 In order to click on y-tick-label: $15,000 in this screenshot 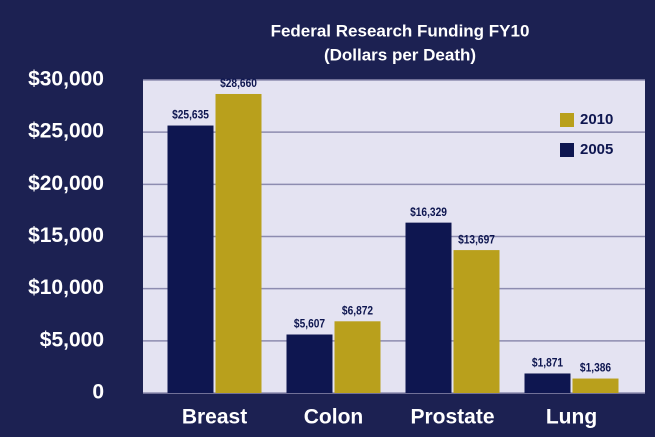, I will do `click(66, 235)`.